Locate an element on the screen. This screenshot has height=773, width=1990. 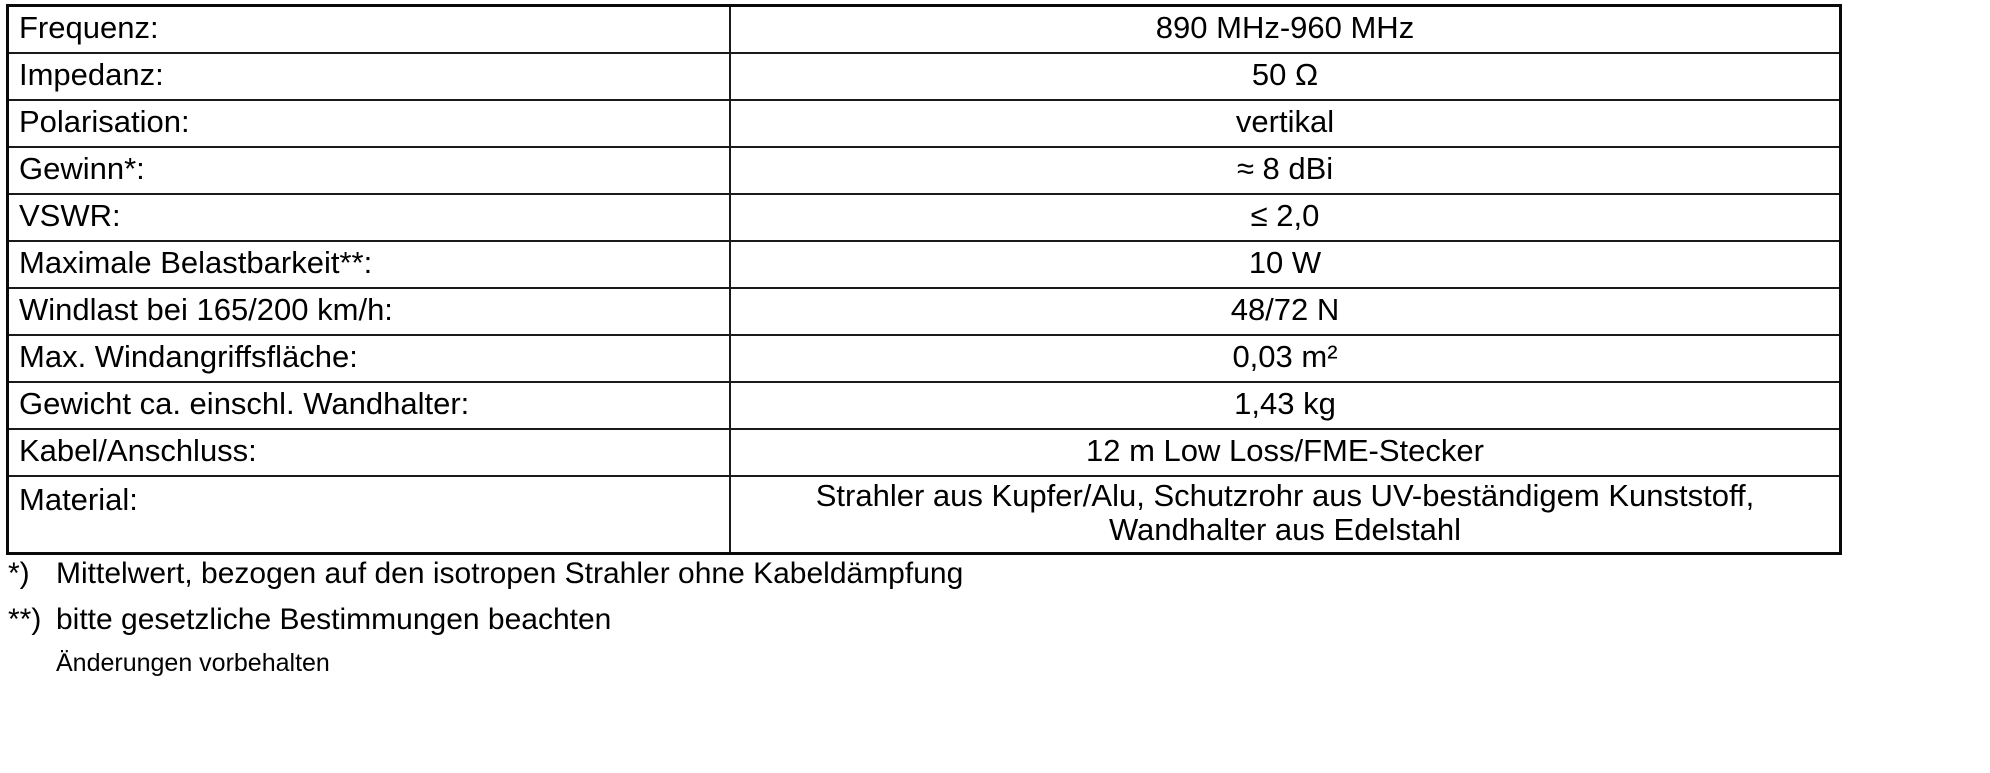
table-row: Frequenz: 890 MHz-960 MHz is located at coordinates (924, 29).